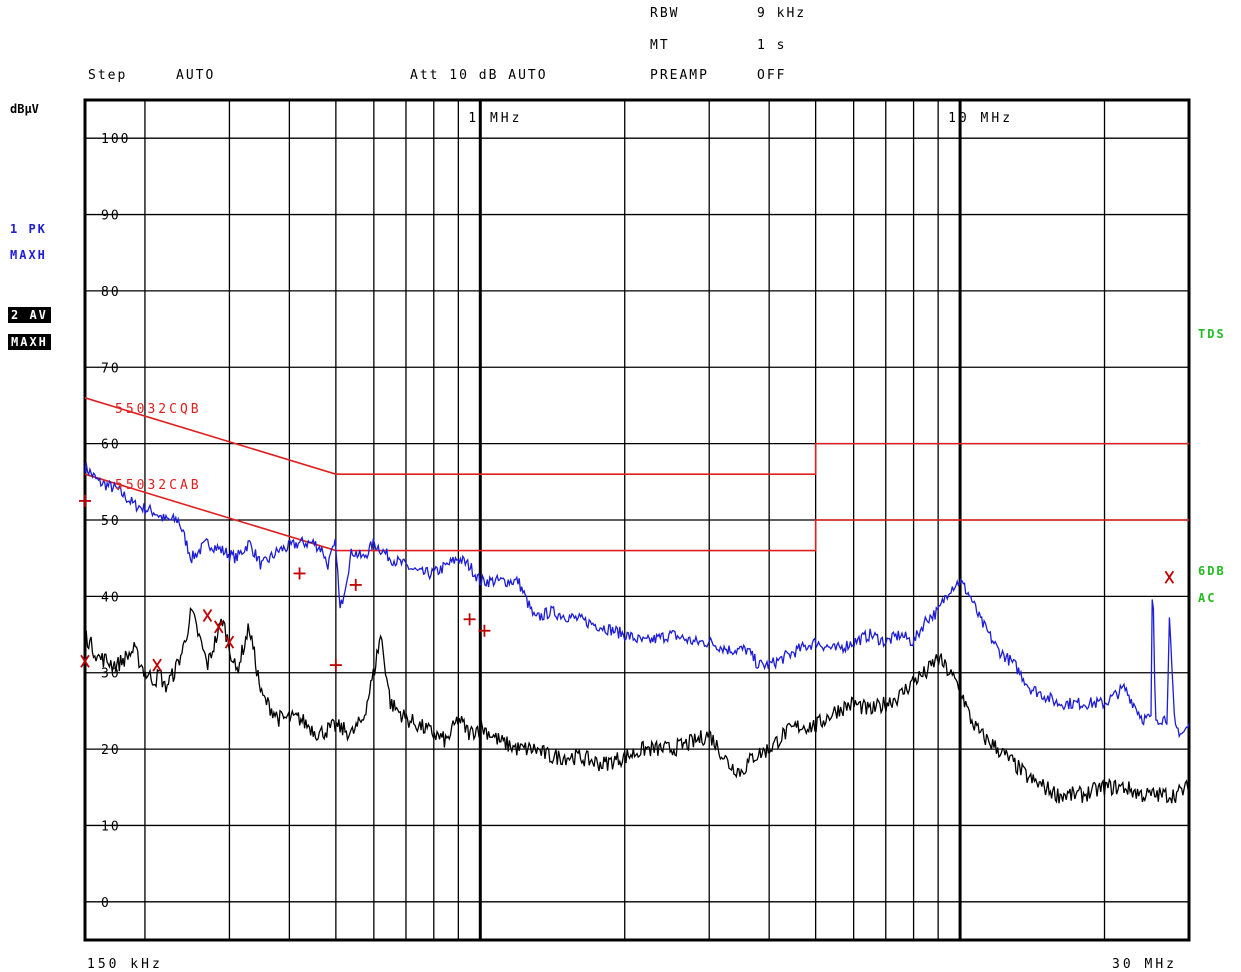 This screenshot has width=1241, height=972. Describe the element at coordinates (28, 229) in the screenshot. I see `trace1-detector: 1 PK` at that location.